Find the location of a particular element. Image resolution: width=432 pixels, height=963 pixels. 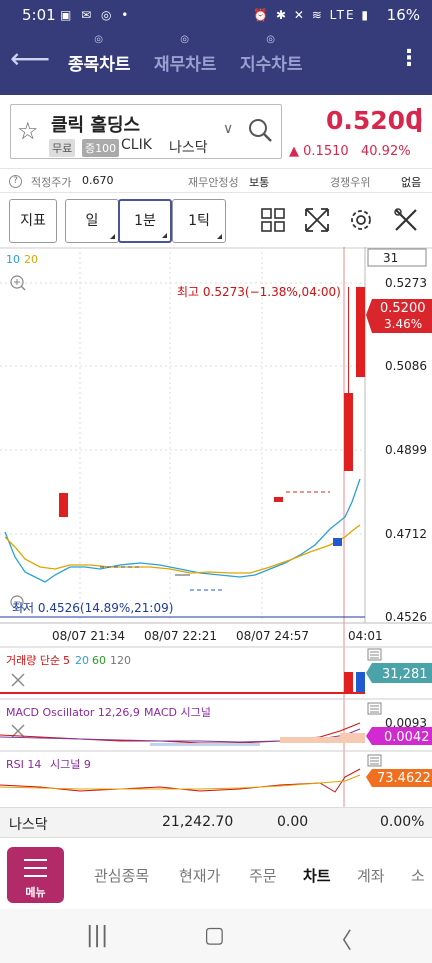

menu-item-quote: 현재가 is located at coordinates (200, 876).